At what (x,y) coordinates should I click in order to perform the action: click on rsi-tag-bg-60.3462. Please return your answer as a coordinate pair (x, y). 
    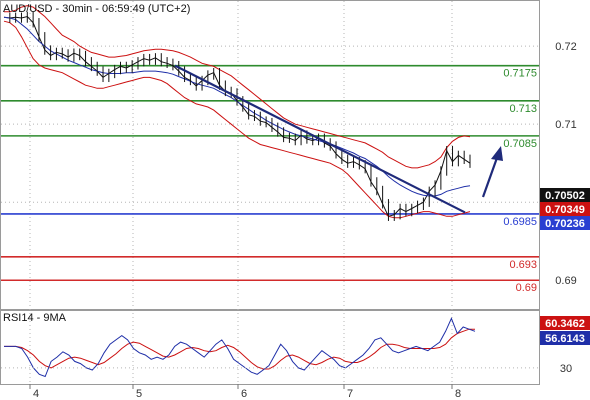
    Looking at the image, I should click on (565, 323).